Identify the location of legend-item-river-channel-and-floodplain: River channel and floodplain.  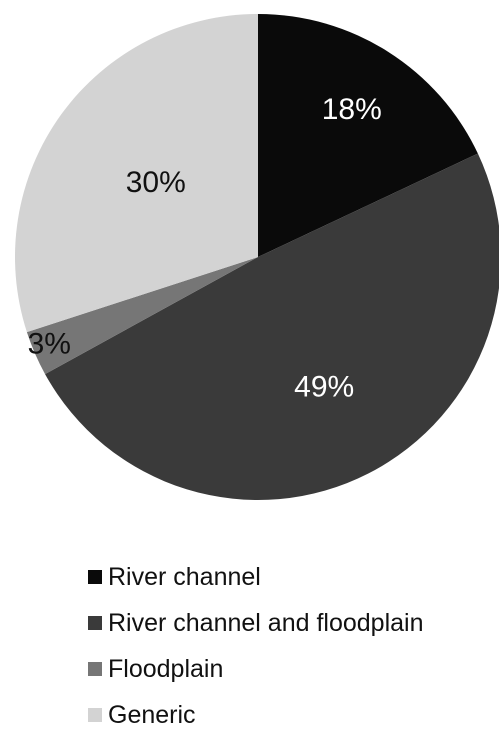
(256, 623).